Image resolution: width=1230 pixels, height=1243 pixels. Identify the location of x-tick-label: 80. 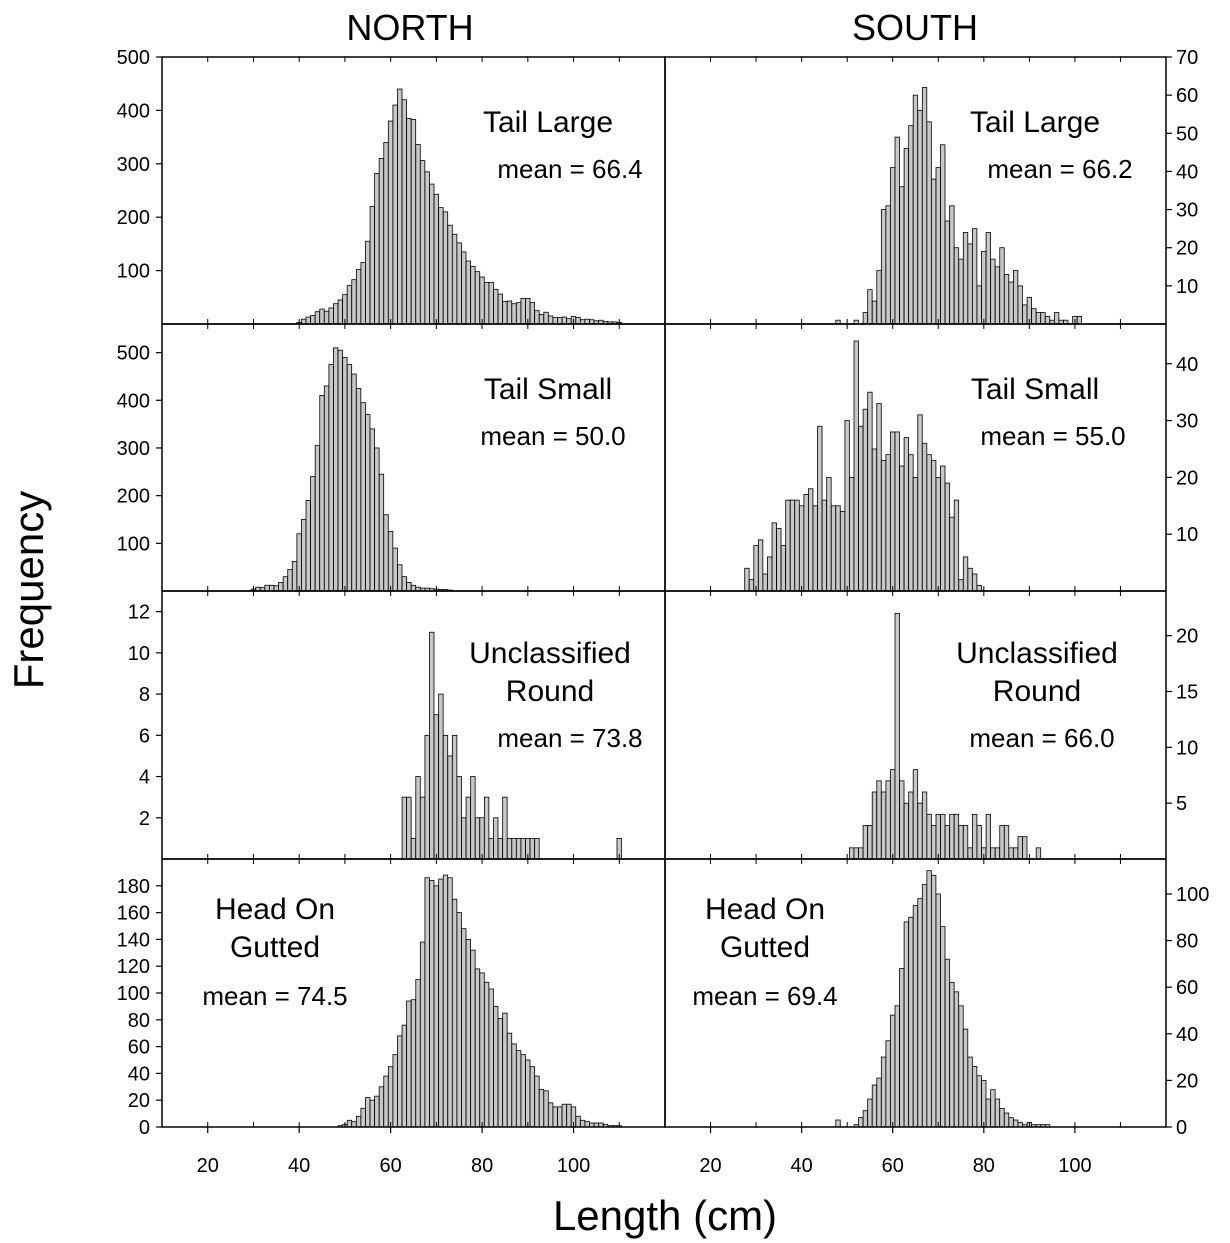
(984, 1166).